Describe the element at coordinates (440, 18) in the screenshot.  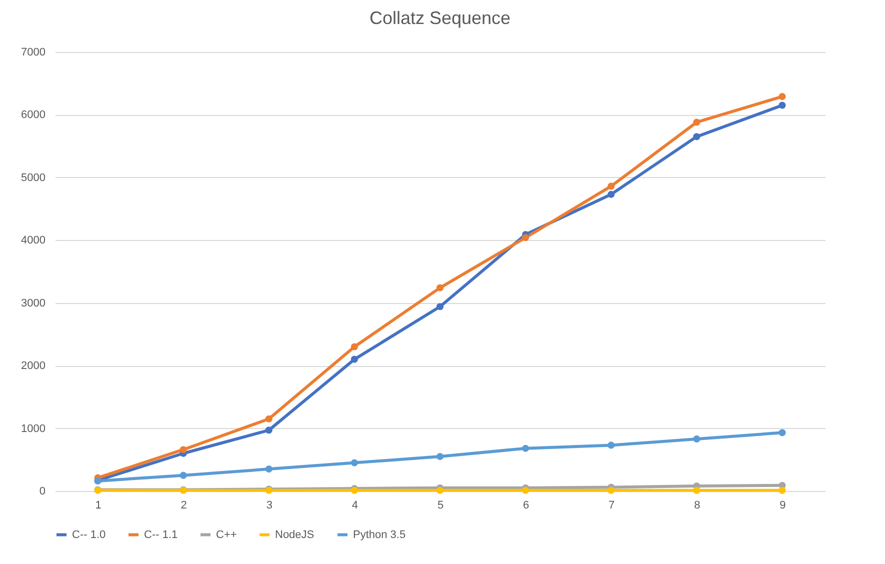
I see `chart-title: Collatz Sequence` at that location.